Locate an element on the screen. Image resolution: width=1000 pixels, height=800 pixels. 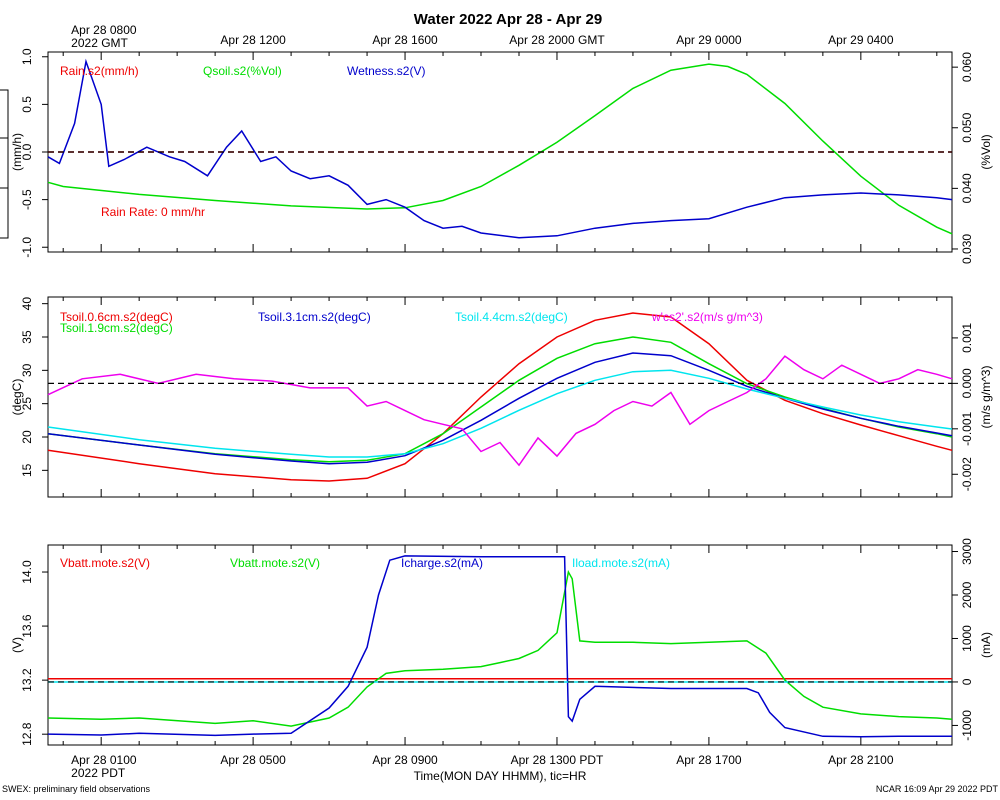
bottom-time-label: Apr 28 1700 is located at coordinates (709, 760).